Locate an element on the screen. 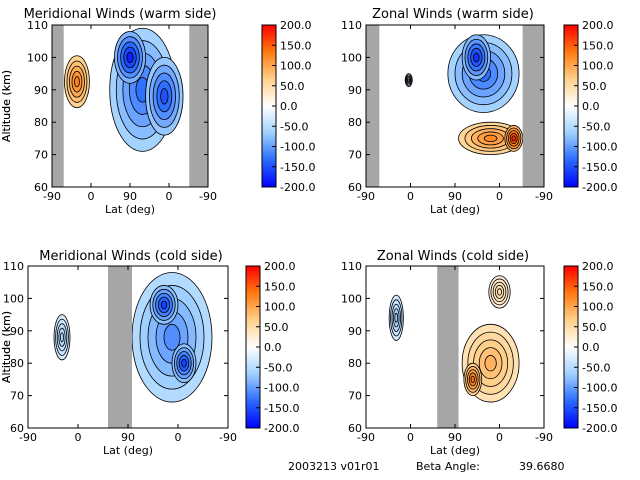 Image resolution: width=640 pixels, height=480 pixels. panel-title: Meridional Winds (warm side) is located at coordinates (120, 14).